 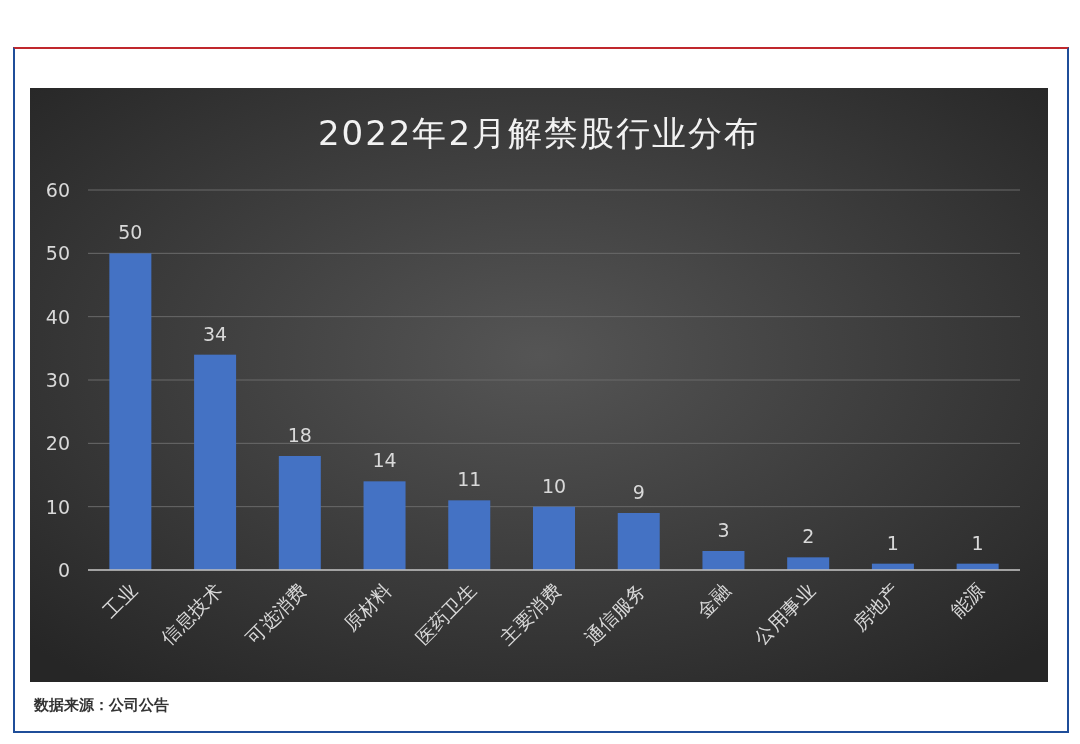 I want to click on y-tick-label: 60, so click(x=57, y=190).